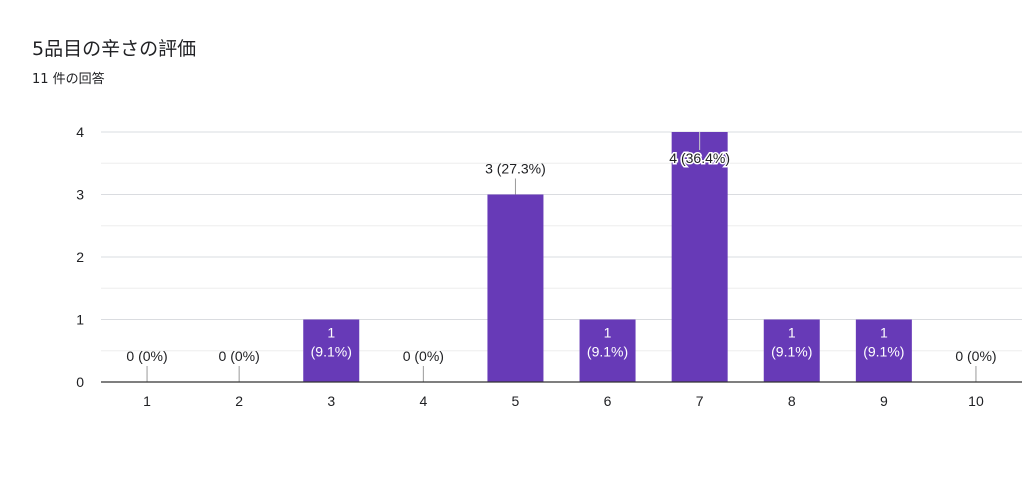 Image resolution: width=1024 pixels, height=486 pixels. Describe the element at coordinates (976, 401) in the screenshot. I see `x-tick-label: 10` at that location.